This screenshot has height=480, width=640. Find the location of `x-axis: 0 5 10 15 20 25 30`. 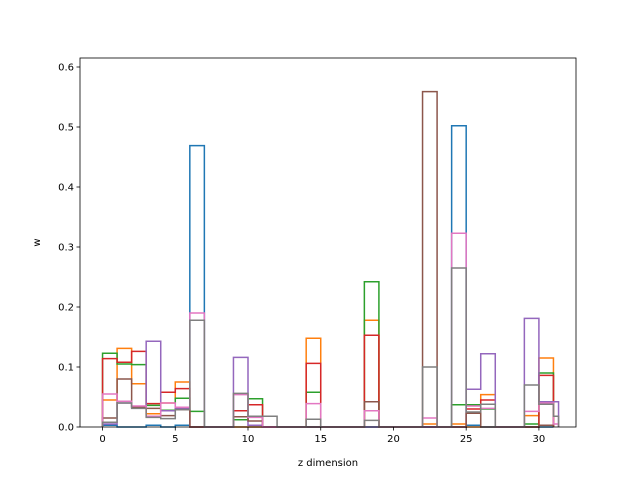

x-axis: 0 5 10 15 20 25 30 is located at coordinates (322, 436).